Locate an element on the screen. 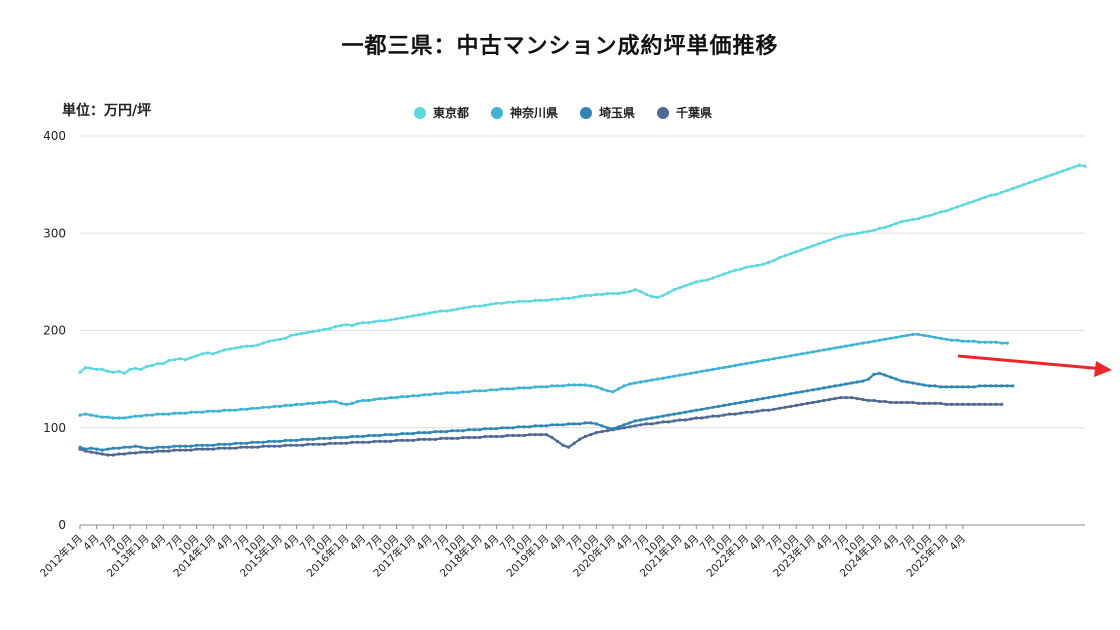  legend-item-tokyo: 東京都 is located at coordinates (441, 112).